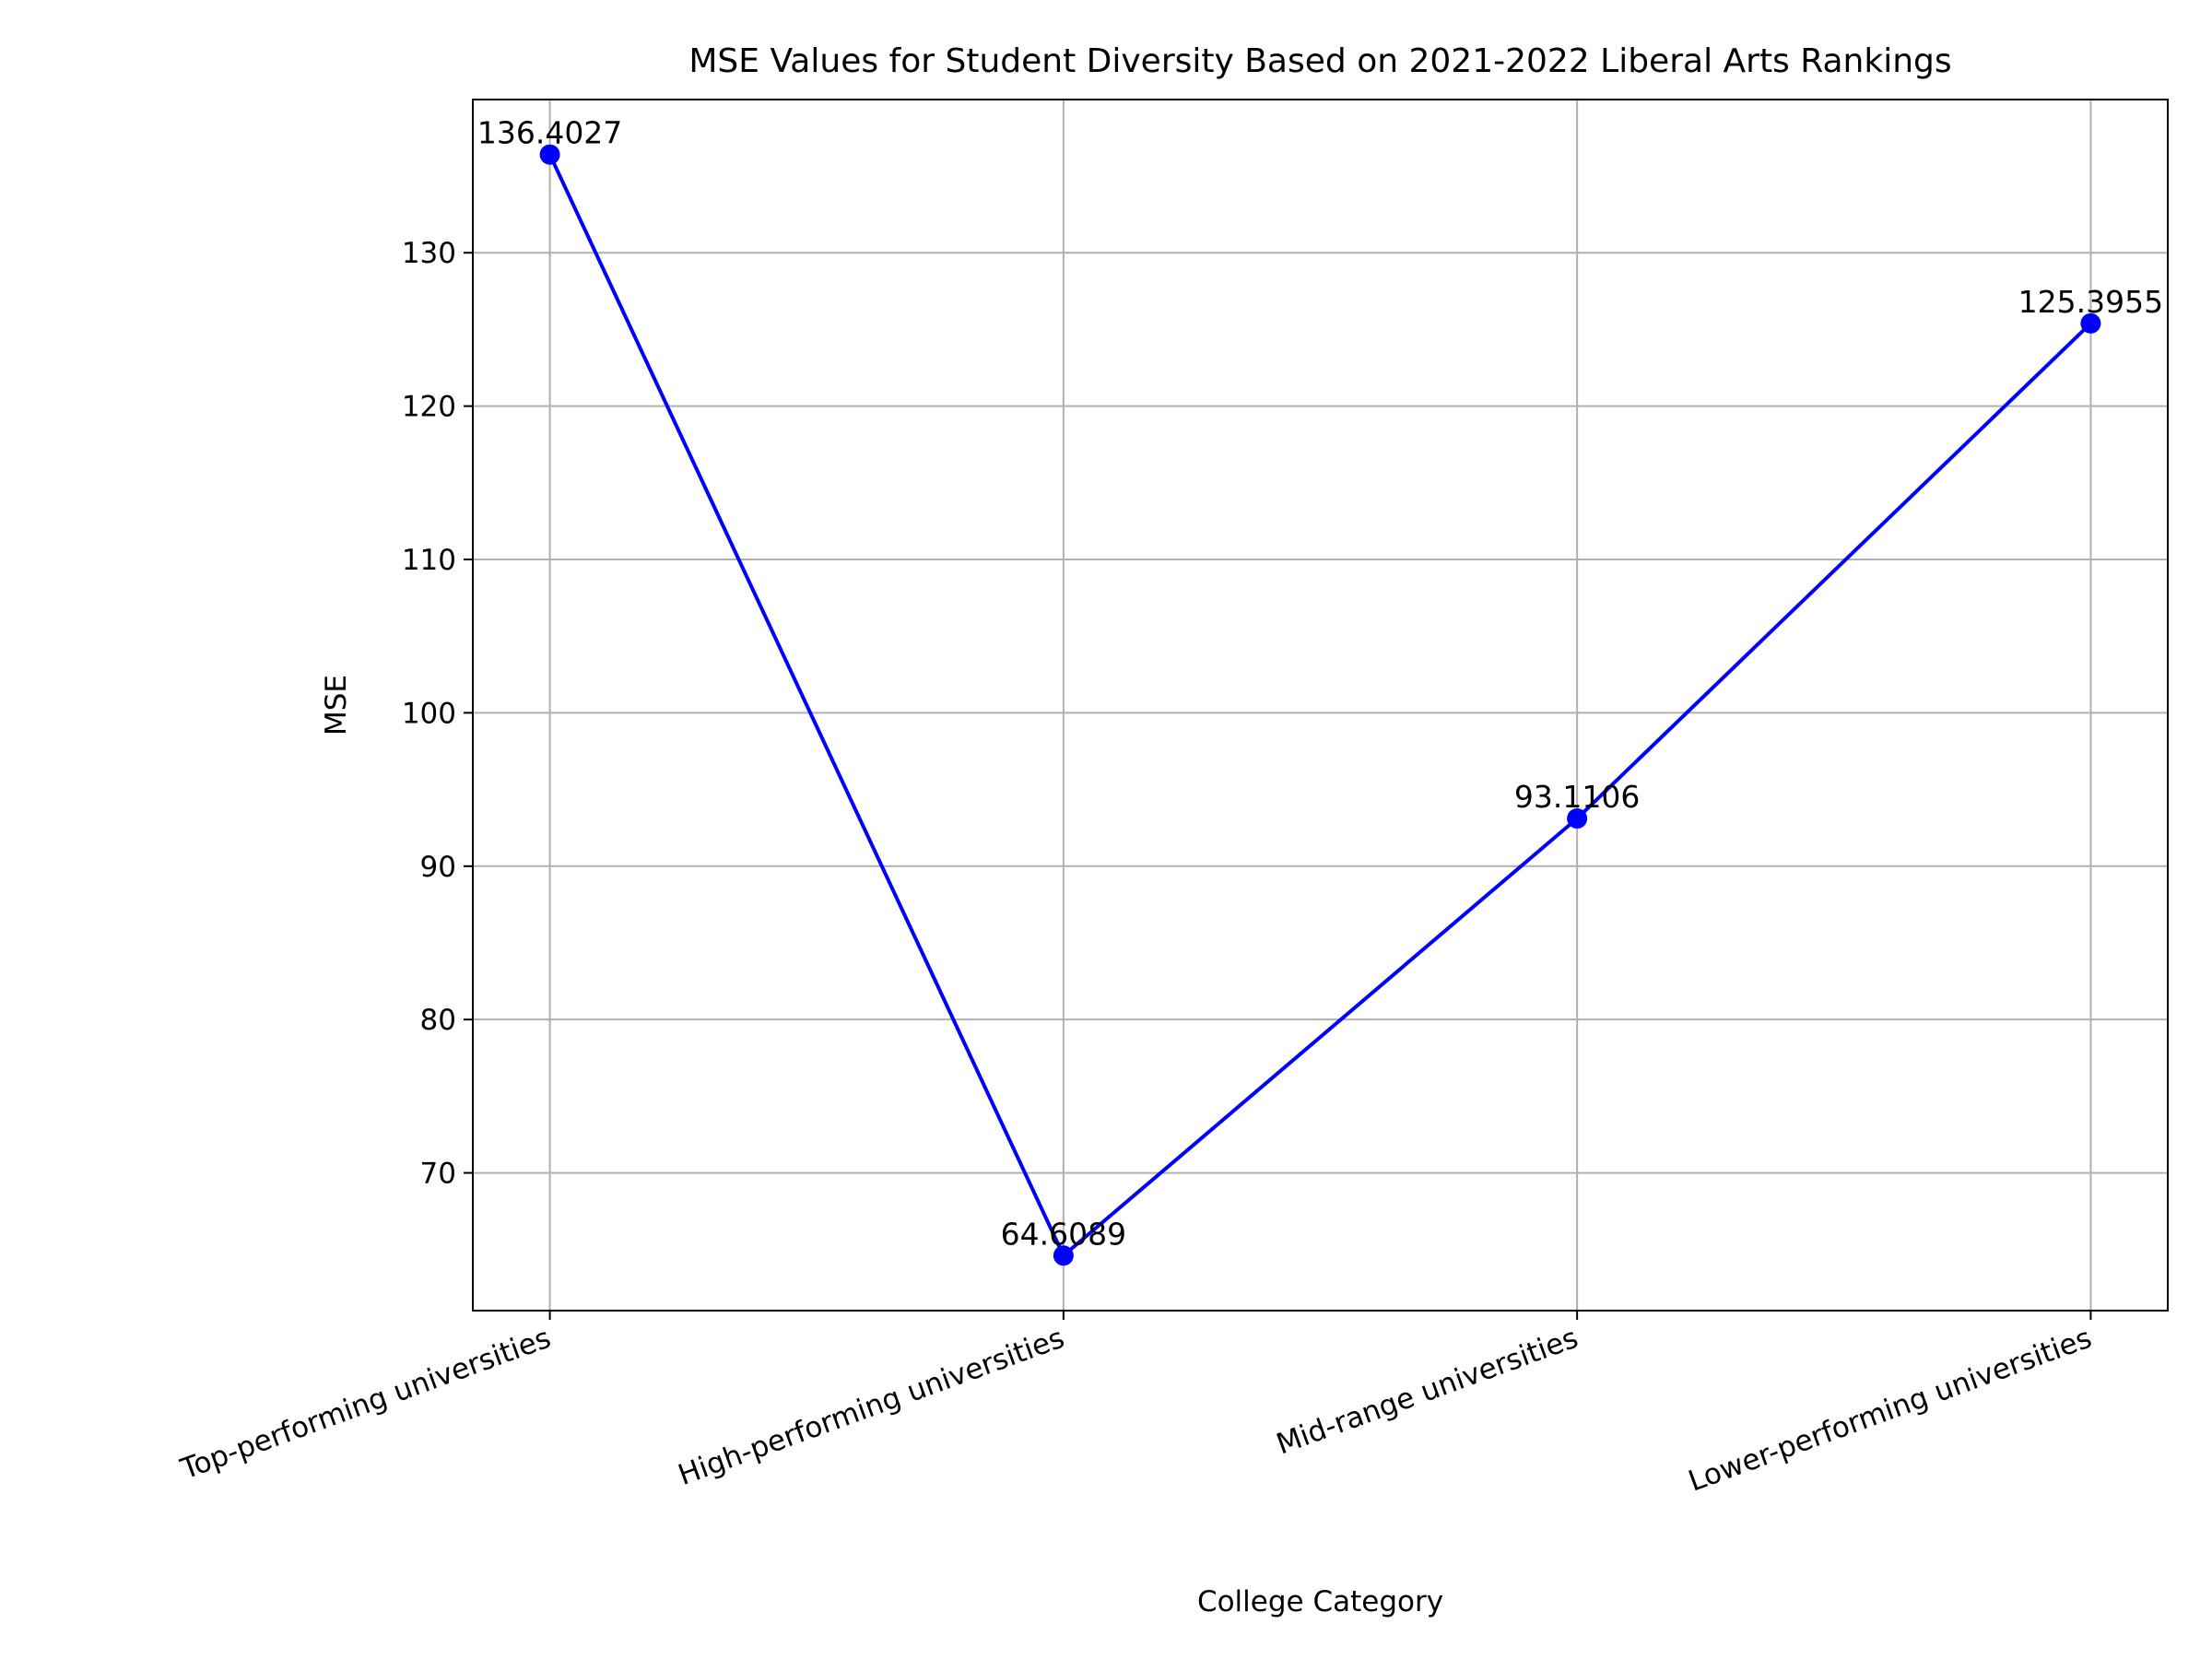 The height and width of the screenshot is (1659, 2212). I want to click on data-label: 136.4027, so click(549, 133).